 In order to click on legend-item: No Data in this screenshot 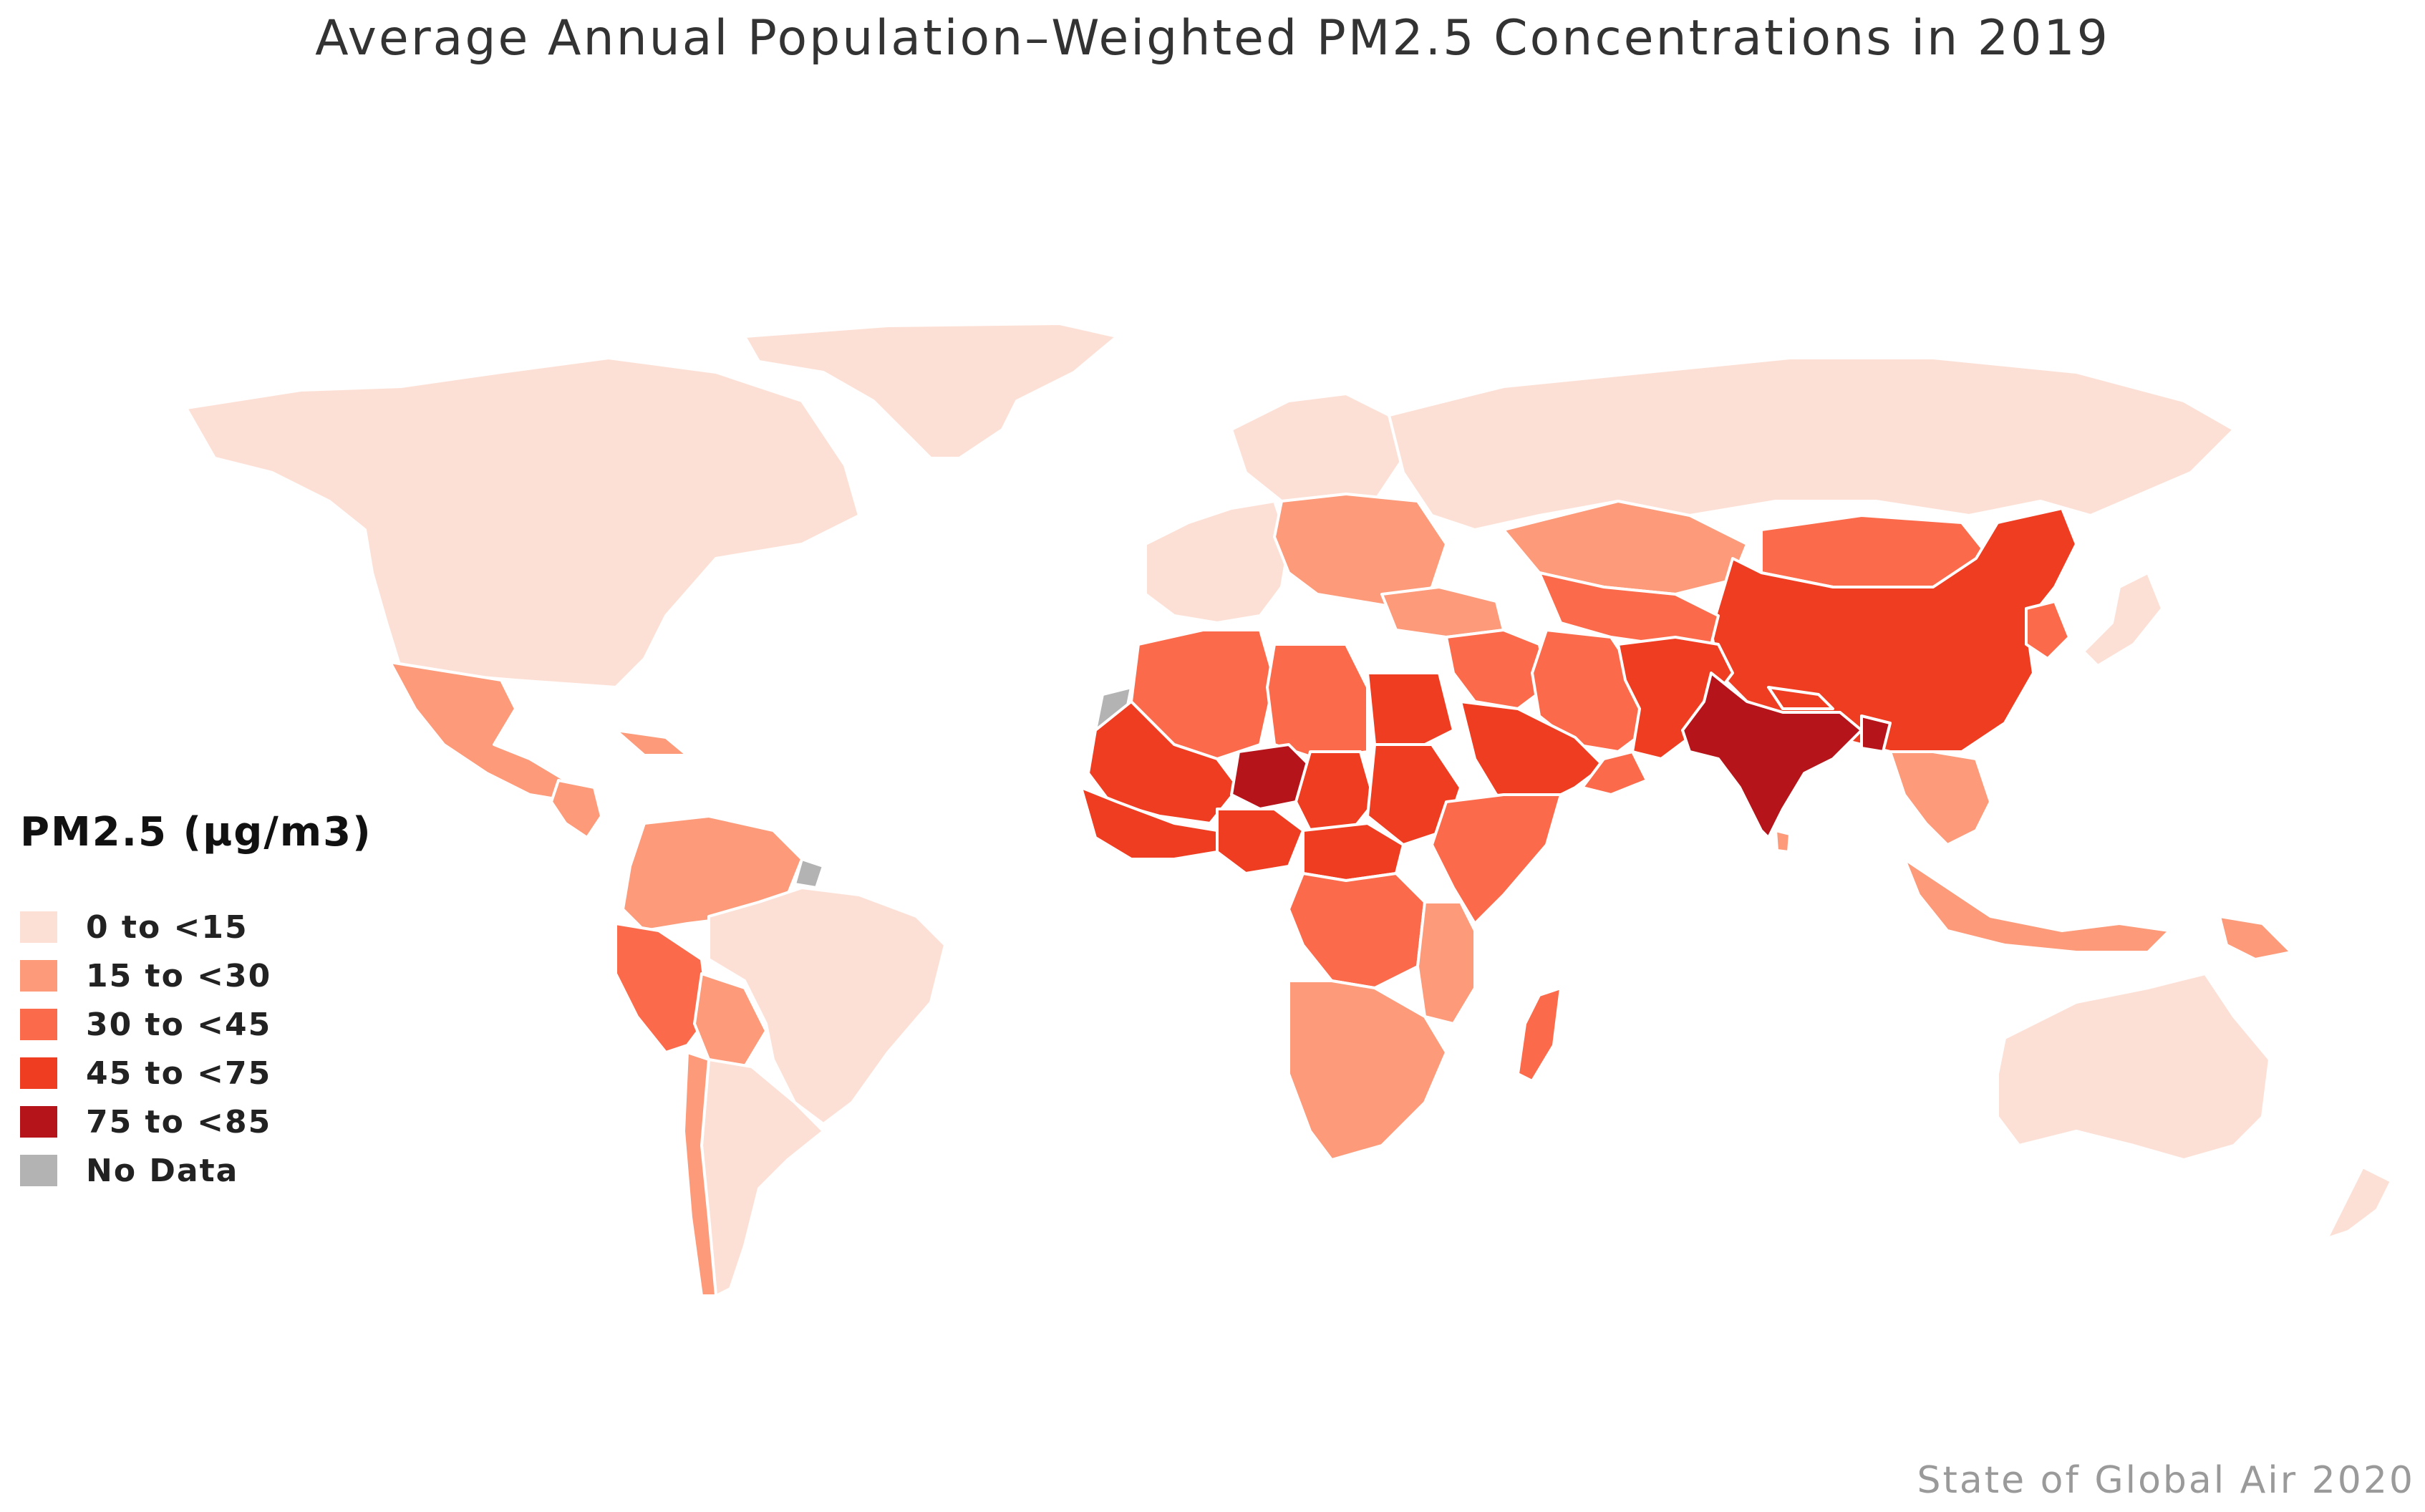, I will do `click(196, 1170)`.